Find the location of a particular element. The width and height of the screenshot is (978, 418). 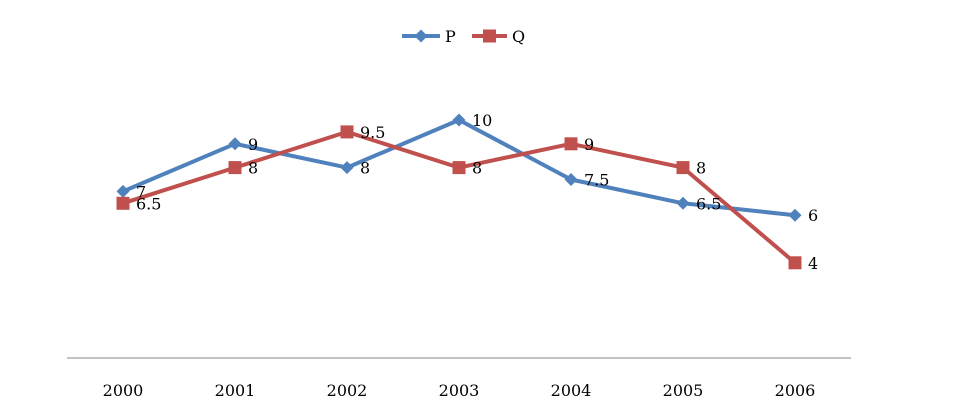

x-tick-label: 2002 is located at coordinates (347, 390).